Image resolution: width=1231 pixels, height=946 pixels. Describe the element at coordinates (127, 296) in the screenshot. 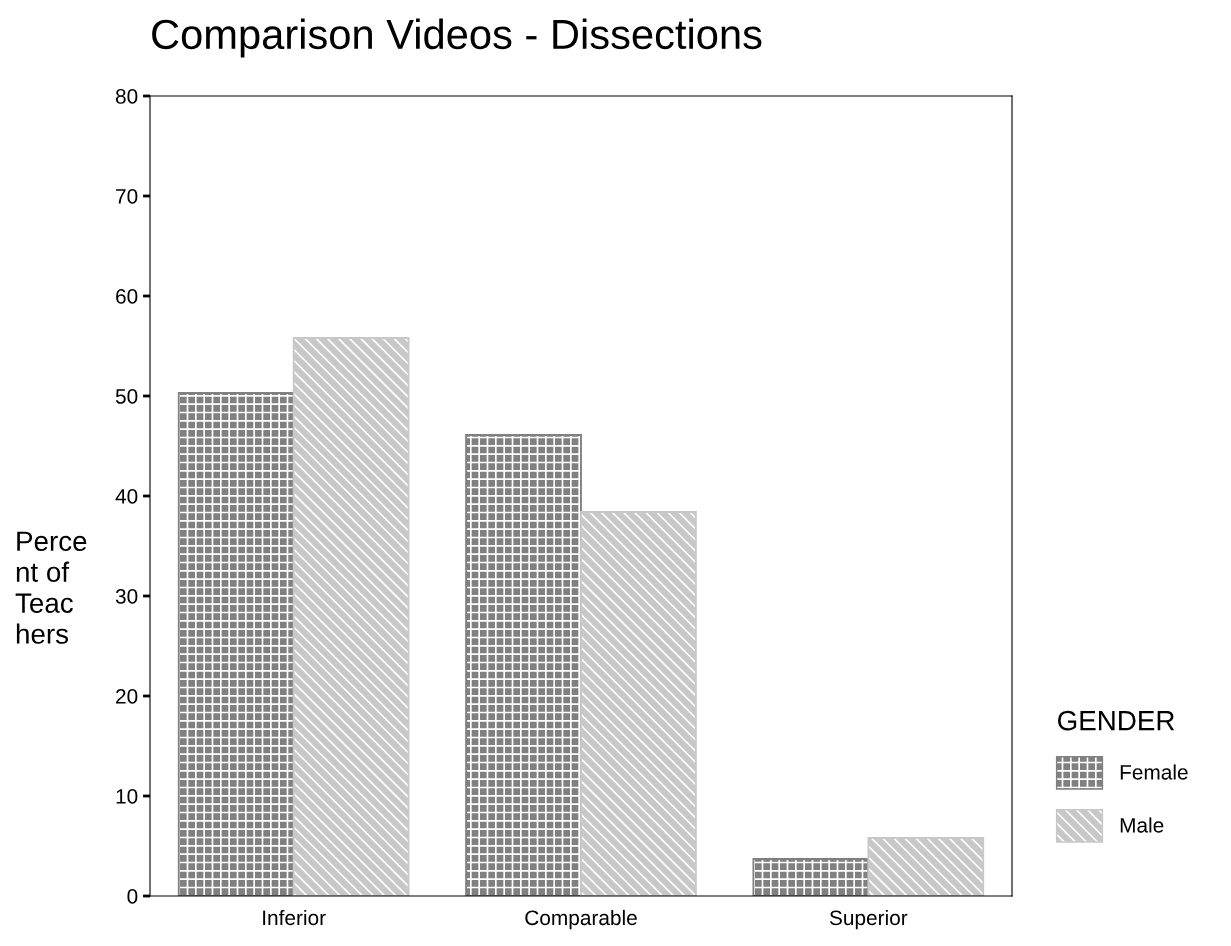

I see `y-tick-label: 60` at that location.